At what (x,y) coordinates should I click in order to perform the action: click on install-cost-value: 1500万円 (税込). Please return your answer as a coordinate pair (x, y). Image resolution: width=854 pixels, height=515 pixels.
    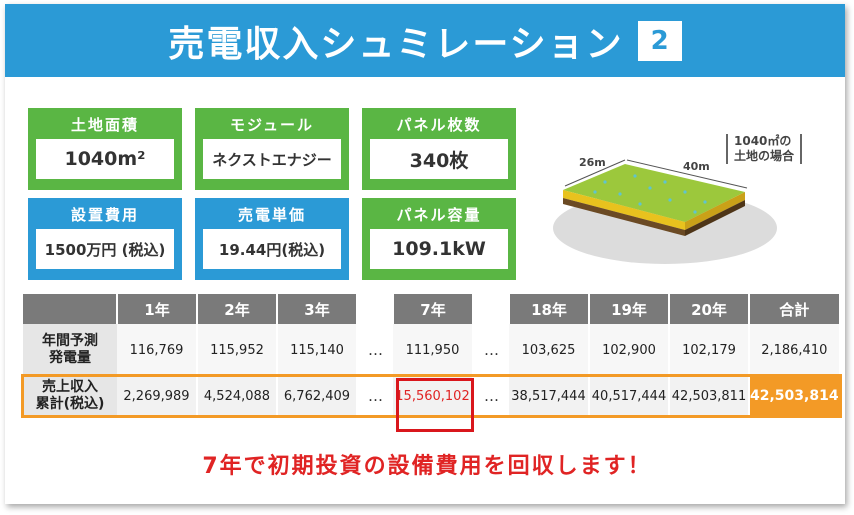
    Looking at the image, I should click on (105, 249).